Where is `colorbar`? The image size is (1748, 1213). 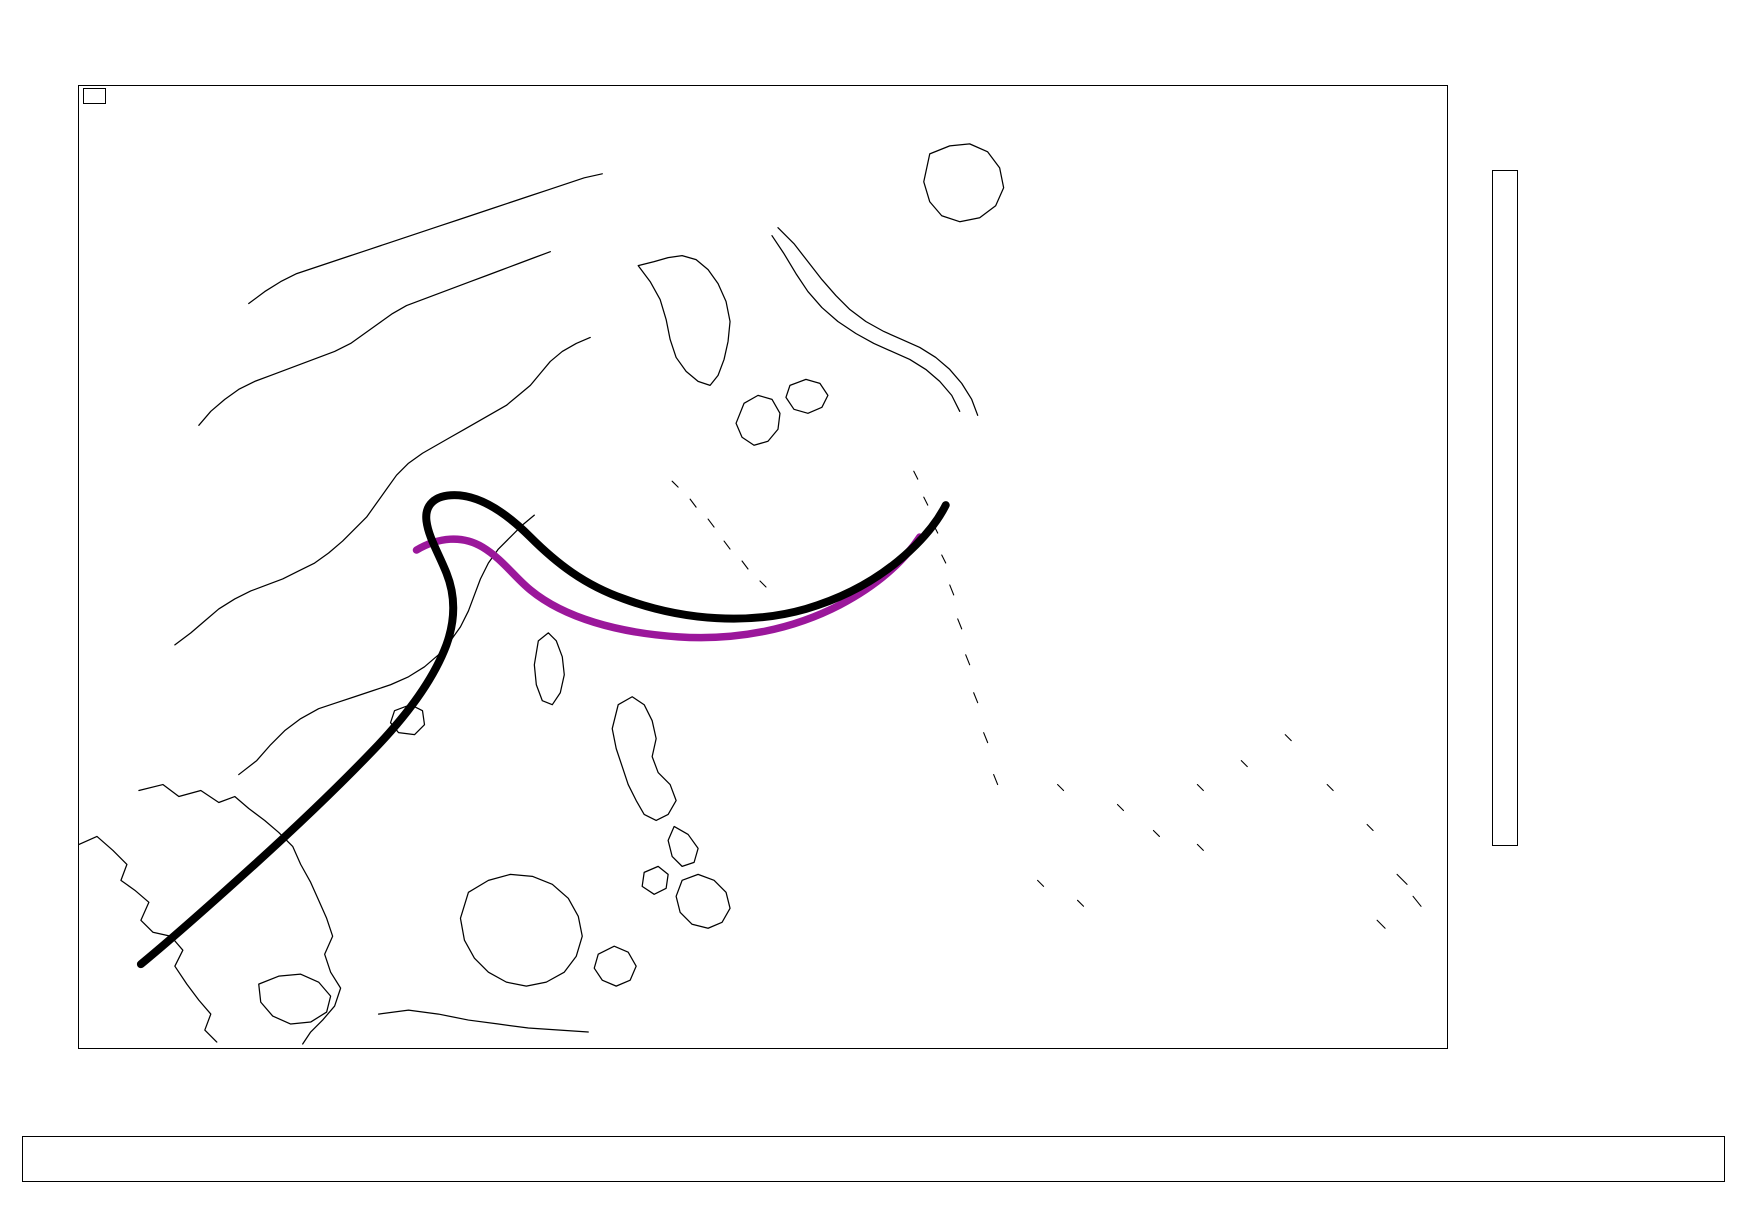
colorbar is located at coordinates (1505, 508).